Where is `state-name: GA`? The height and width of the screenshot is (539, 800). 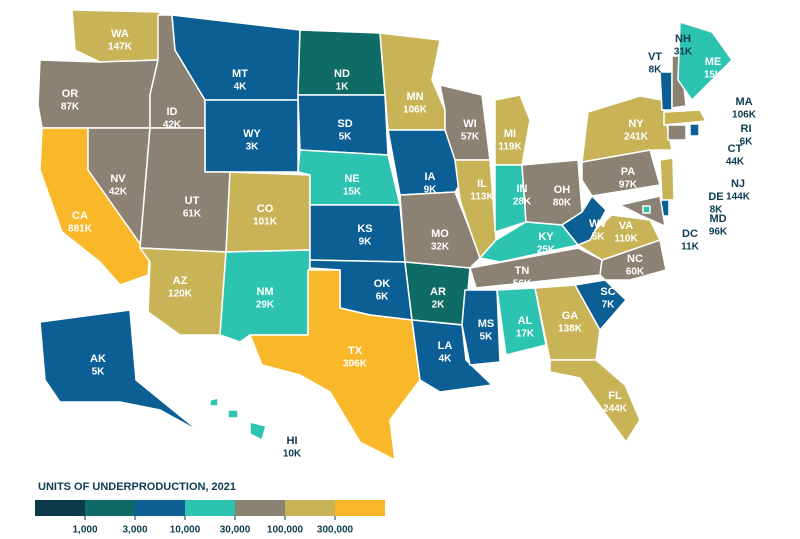
state-name: GA is located at coordinates (570, 316).